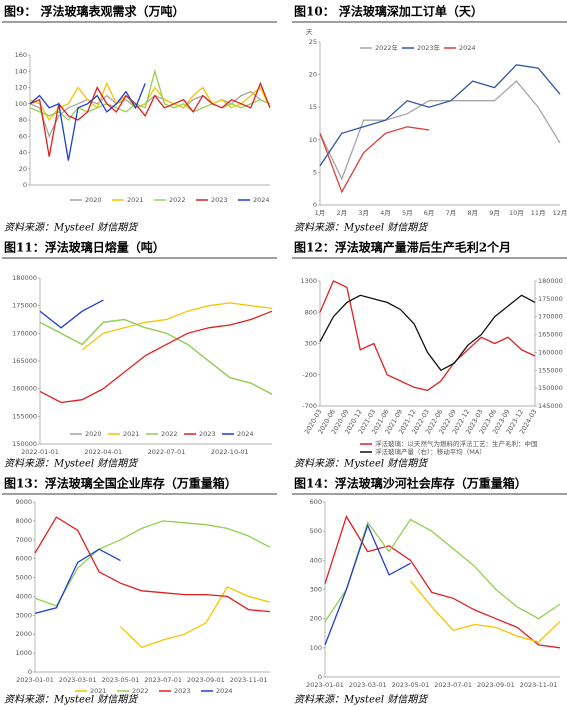 Image resolution: width=567 pixels, height=707 pixels. What do you see at coordinates (230, 452) in the screenshot?
I see `x-tick-label: 2022-10-01` at bounding box center [230, 452].